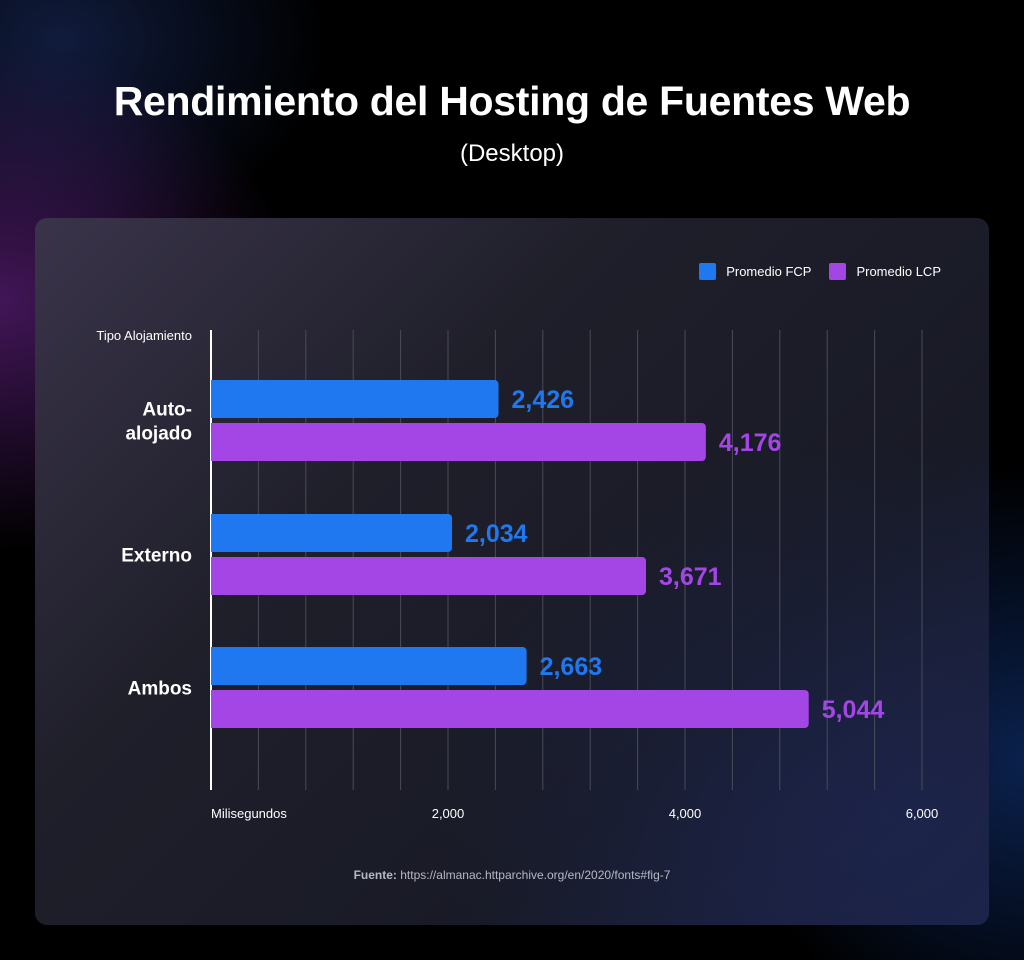 Image resolution: width=1024 pixels, height=960 pixels. I want to click on data-label: 2,426, so click(542, 400).